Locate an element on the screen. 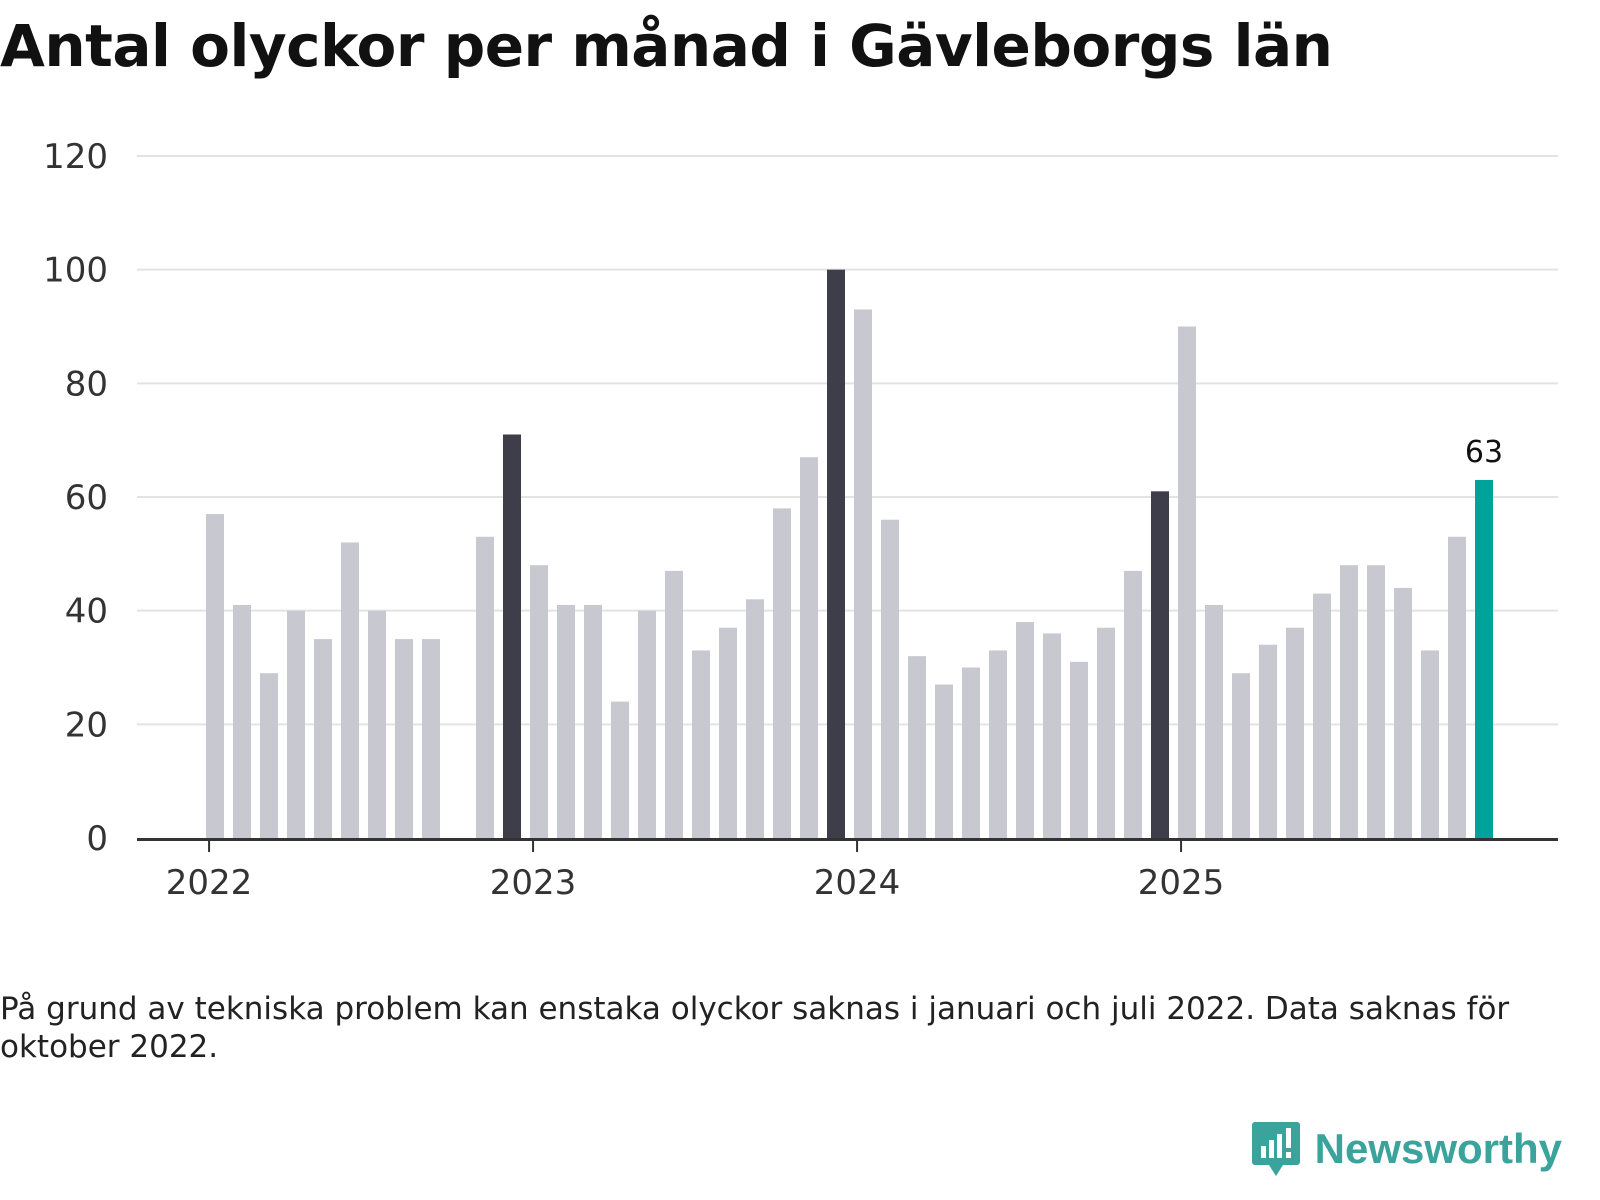  chart-title: Antal olyckor per månad i Gävleborgs län is located at coordinates (666, 46).